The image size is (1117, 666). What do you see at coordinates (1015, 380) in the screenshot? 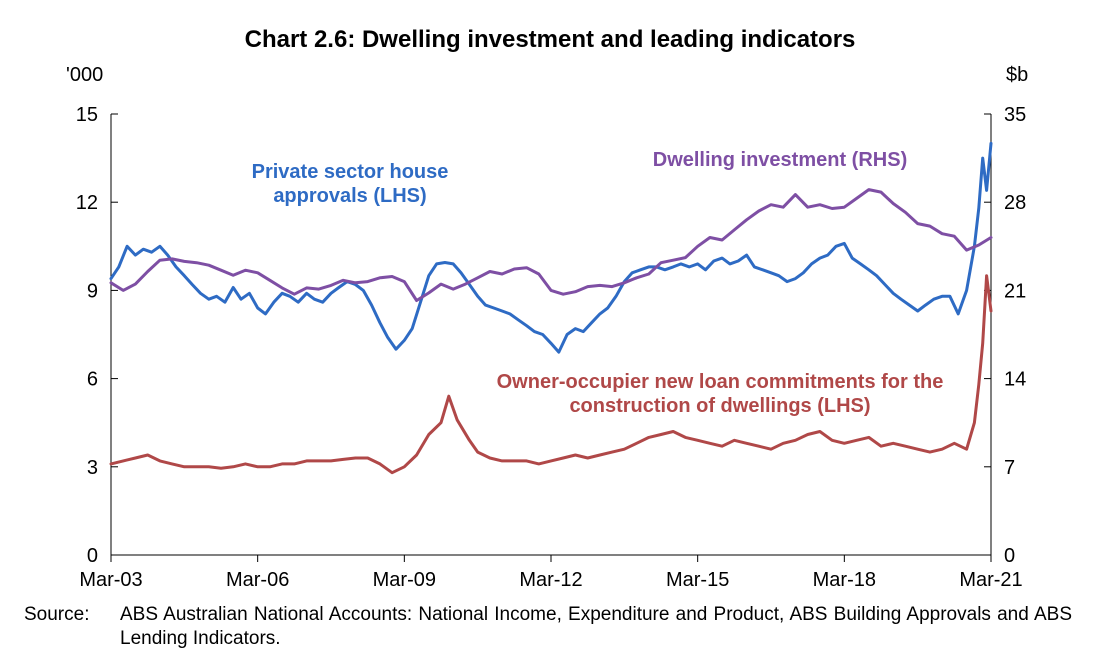
I see `right-axis-tick-label: 14` at bounding box center [1015, 380].